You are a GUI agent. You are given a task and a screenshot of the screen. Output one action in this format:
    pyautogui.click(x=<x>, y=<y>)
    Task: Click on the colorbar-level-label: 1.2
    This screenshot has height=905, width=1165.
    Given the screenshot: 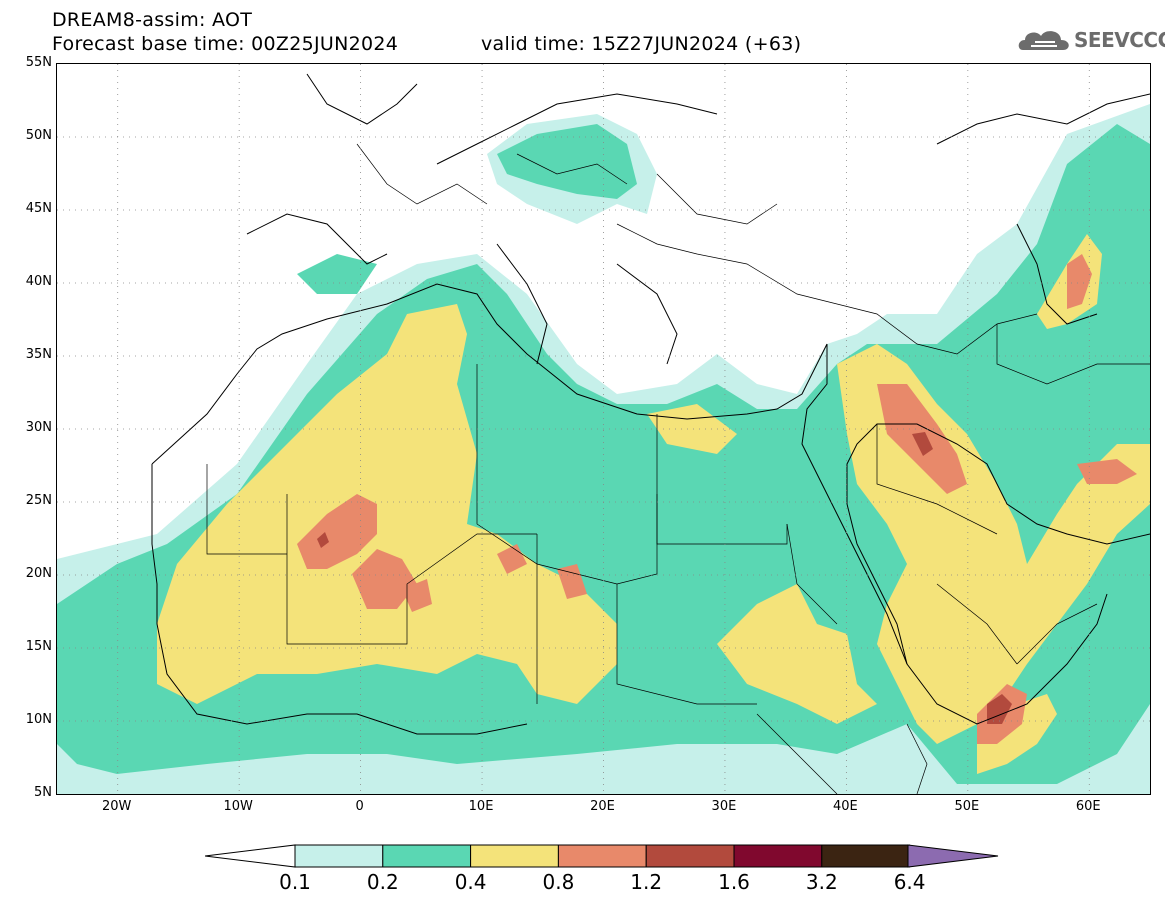 What is the action you would take?
    pyautogui.click(x=646, y=882)
    